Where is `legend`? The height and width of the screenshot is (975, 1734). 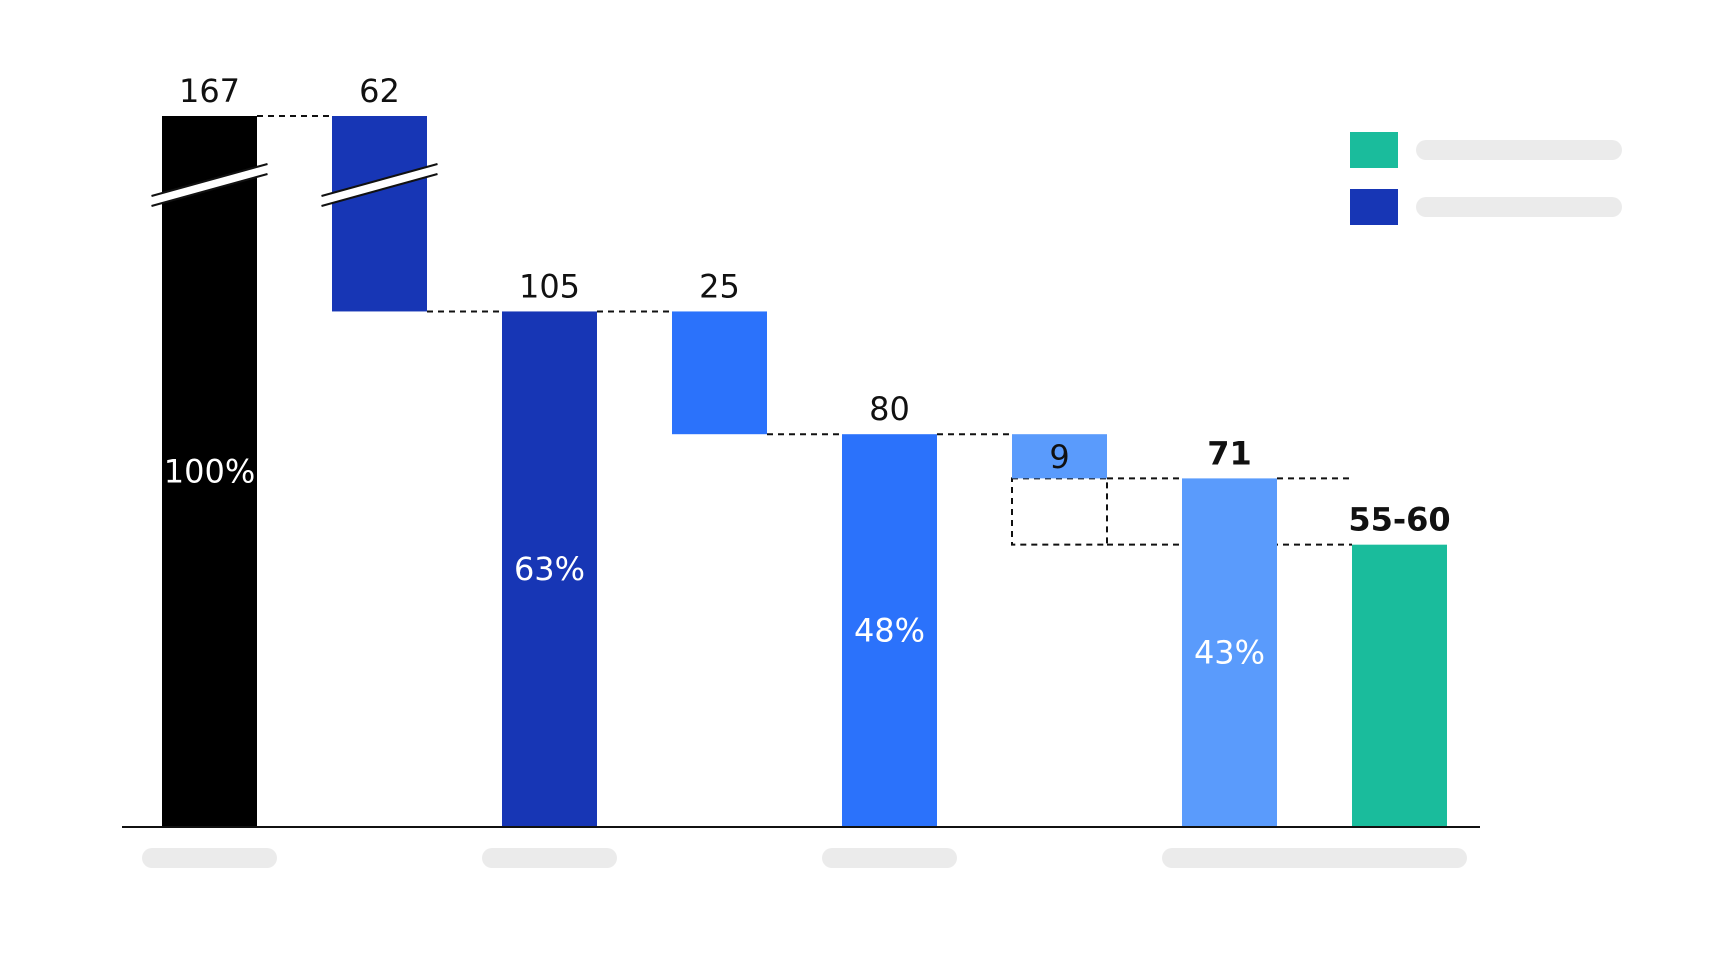 legend is located at coordinates (1486, 178).